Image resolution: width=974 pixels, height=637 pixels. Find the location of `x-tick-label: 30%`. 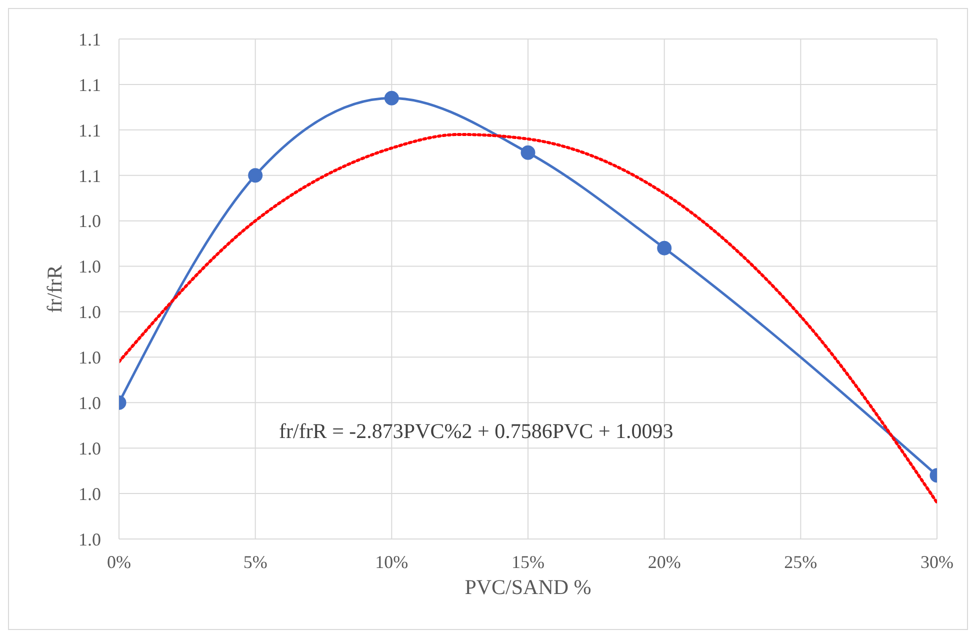

x-tick-label: 30% is located at coordinates (937, 562).